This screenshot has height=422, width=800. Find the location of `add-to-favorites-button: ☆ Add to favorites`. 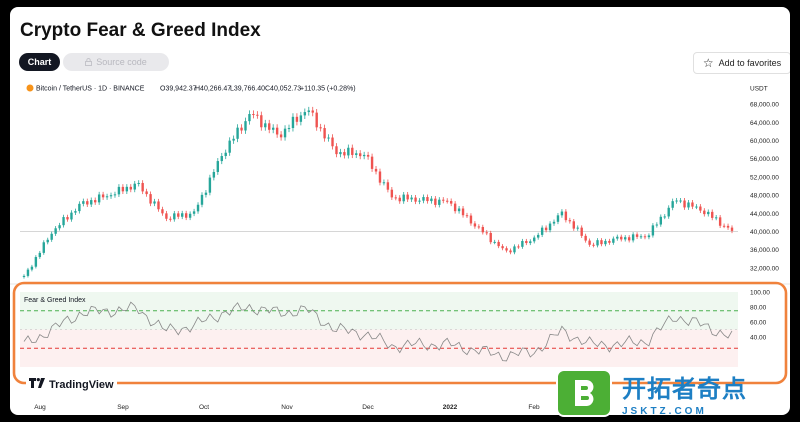

add-to-favorites-button: ☆ Add to favorites is located at coordinates (741, 63).